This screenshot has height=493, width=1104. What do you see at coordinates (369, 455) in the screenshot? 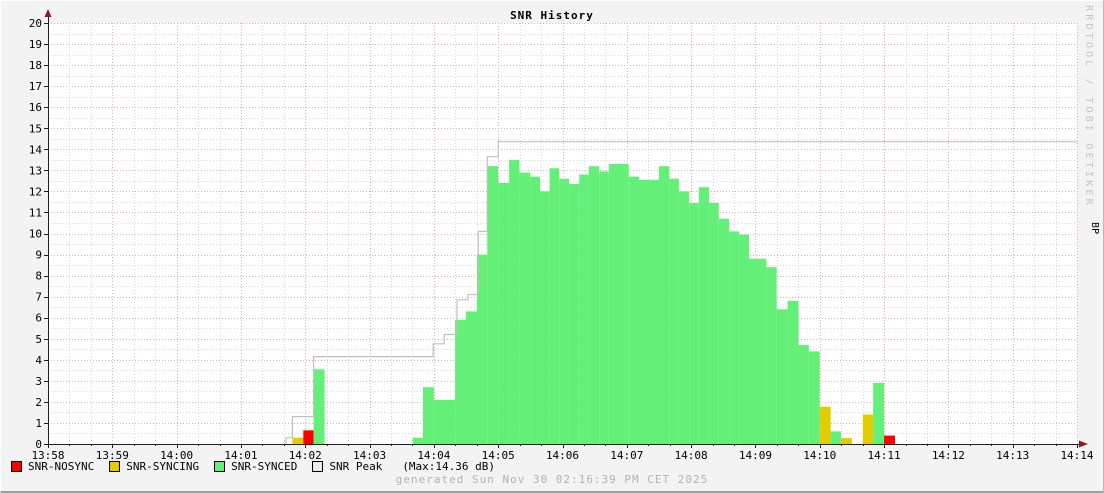
I see `x-tick-label: 14:03` at bounding box center [369, 455].